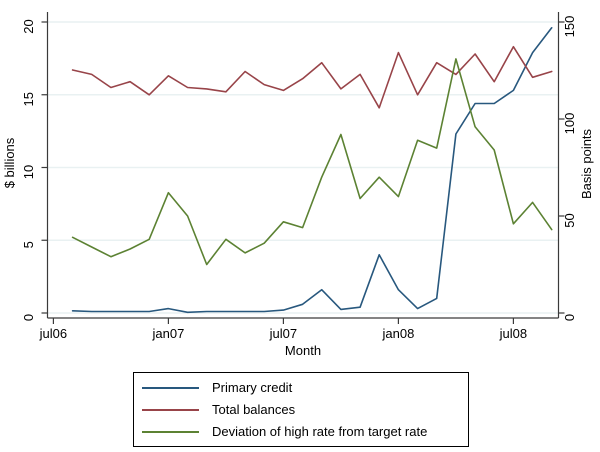  I want to click on y-axis-right-title: Basis points, so click(586, 163).